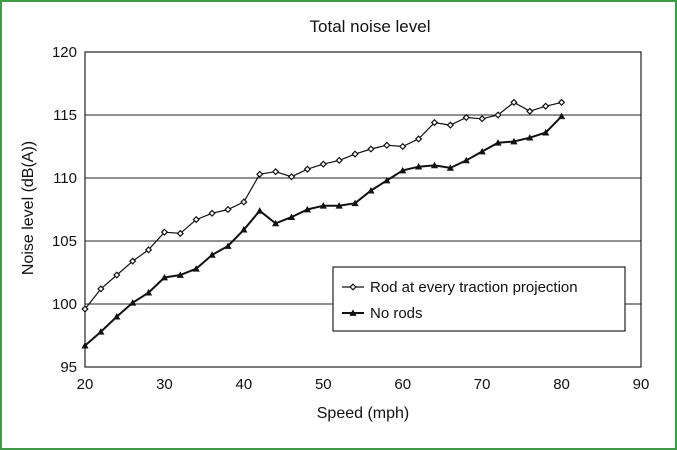 The width and height of the screenshot is (677, 450). I want to click on x-tick-label: 80, so click(561, 384).